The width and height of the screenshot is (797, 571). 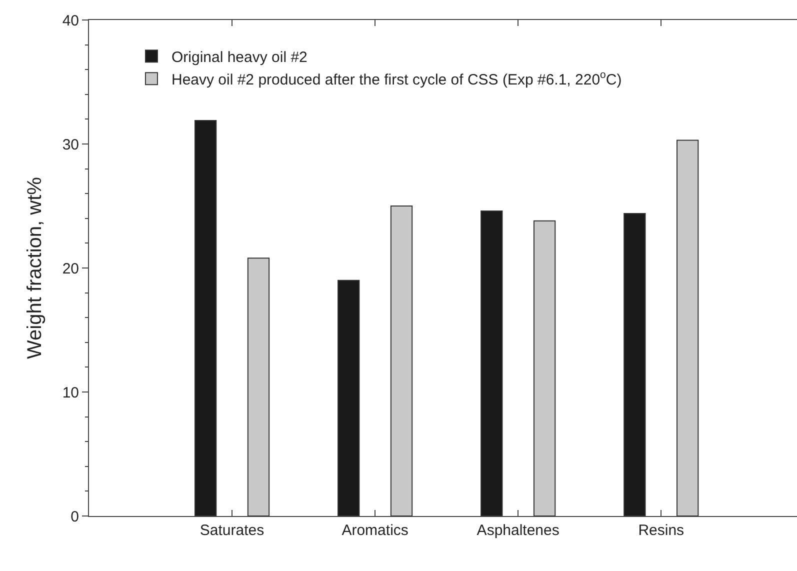 What do you see at coordinates (239, 57) in the screenshot?
I see `legend-label: Original heavy oil #2` at bounding box center [239, 57].